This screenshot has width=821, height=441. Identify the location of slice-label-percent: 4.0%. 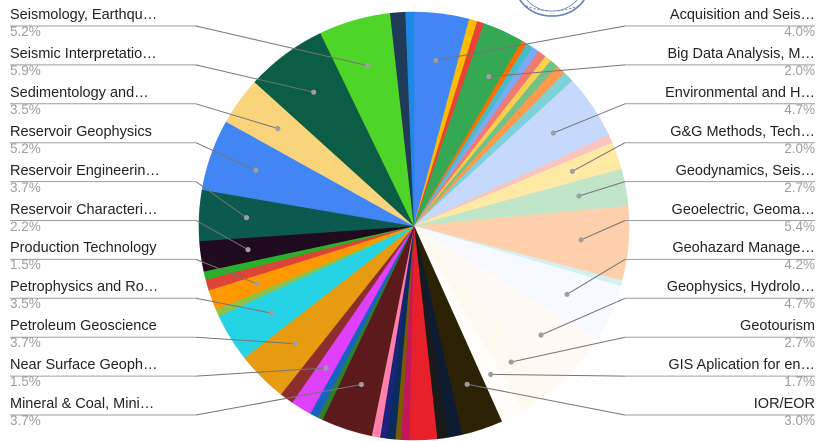
(799, 31).